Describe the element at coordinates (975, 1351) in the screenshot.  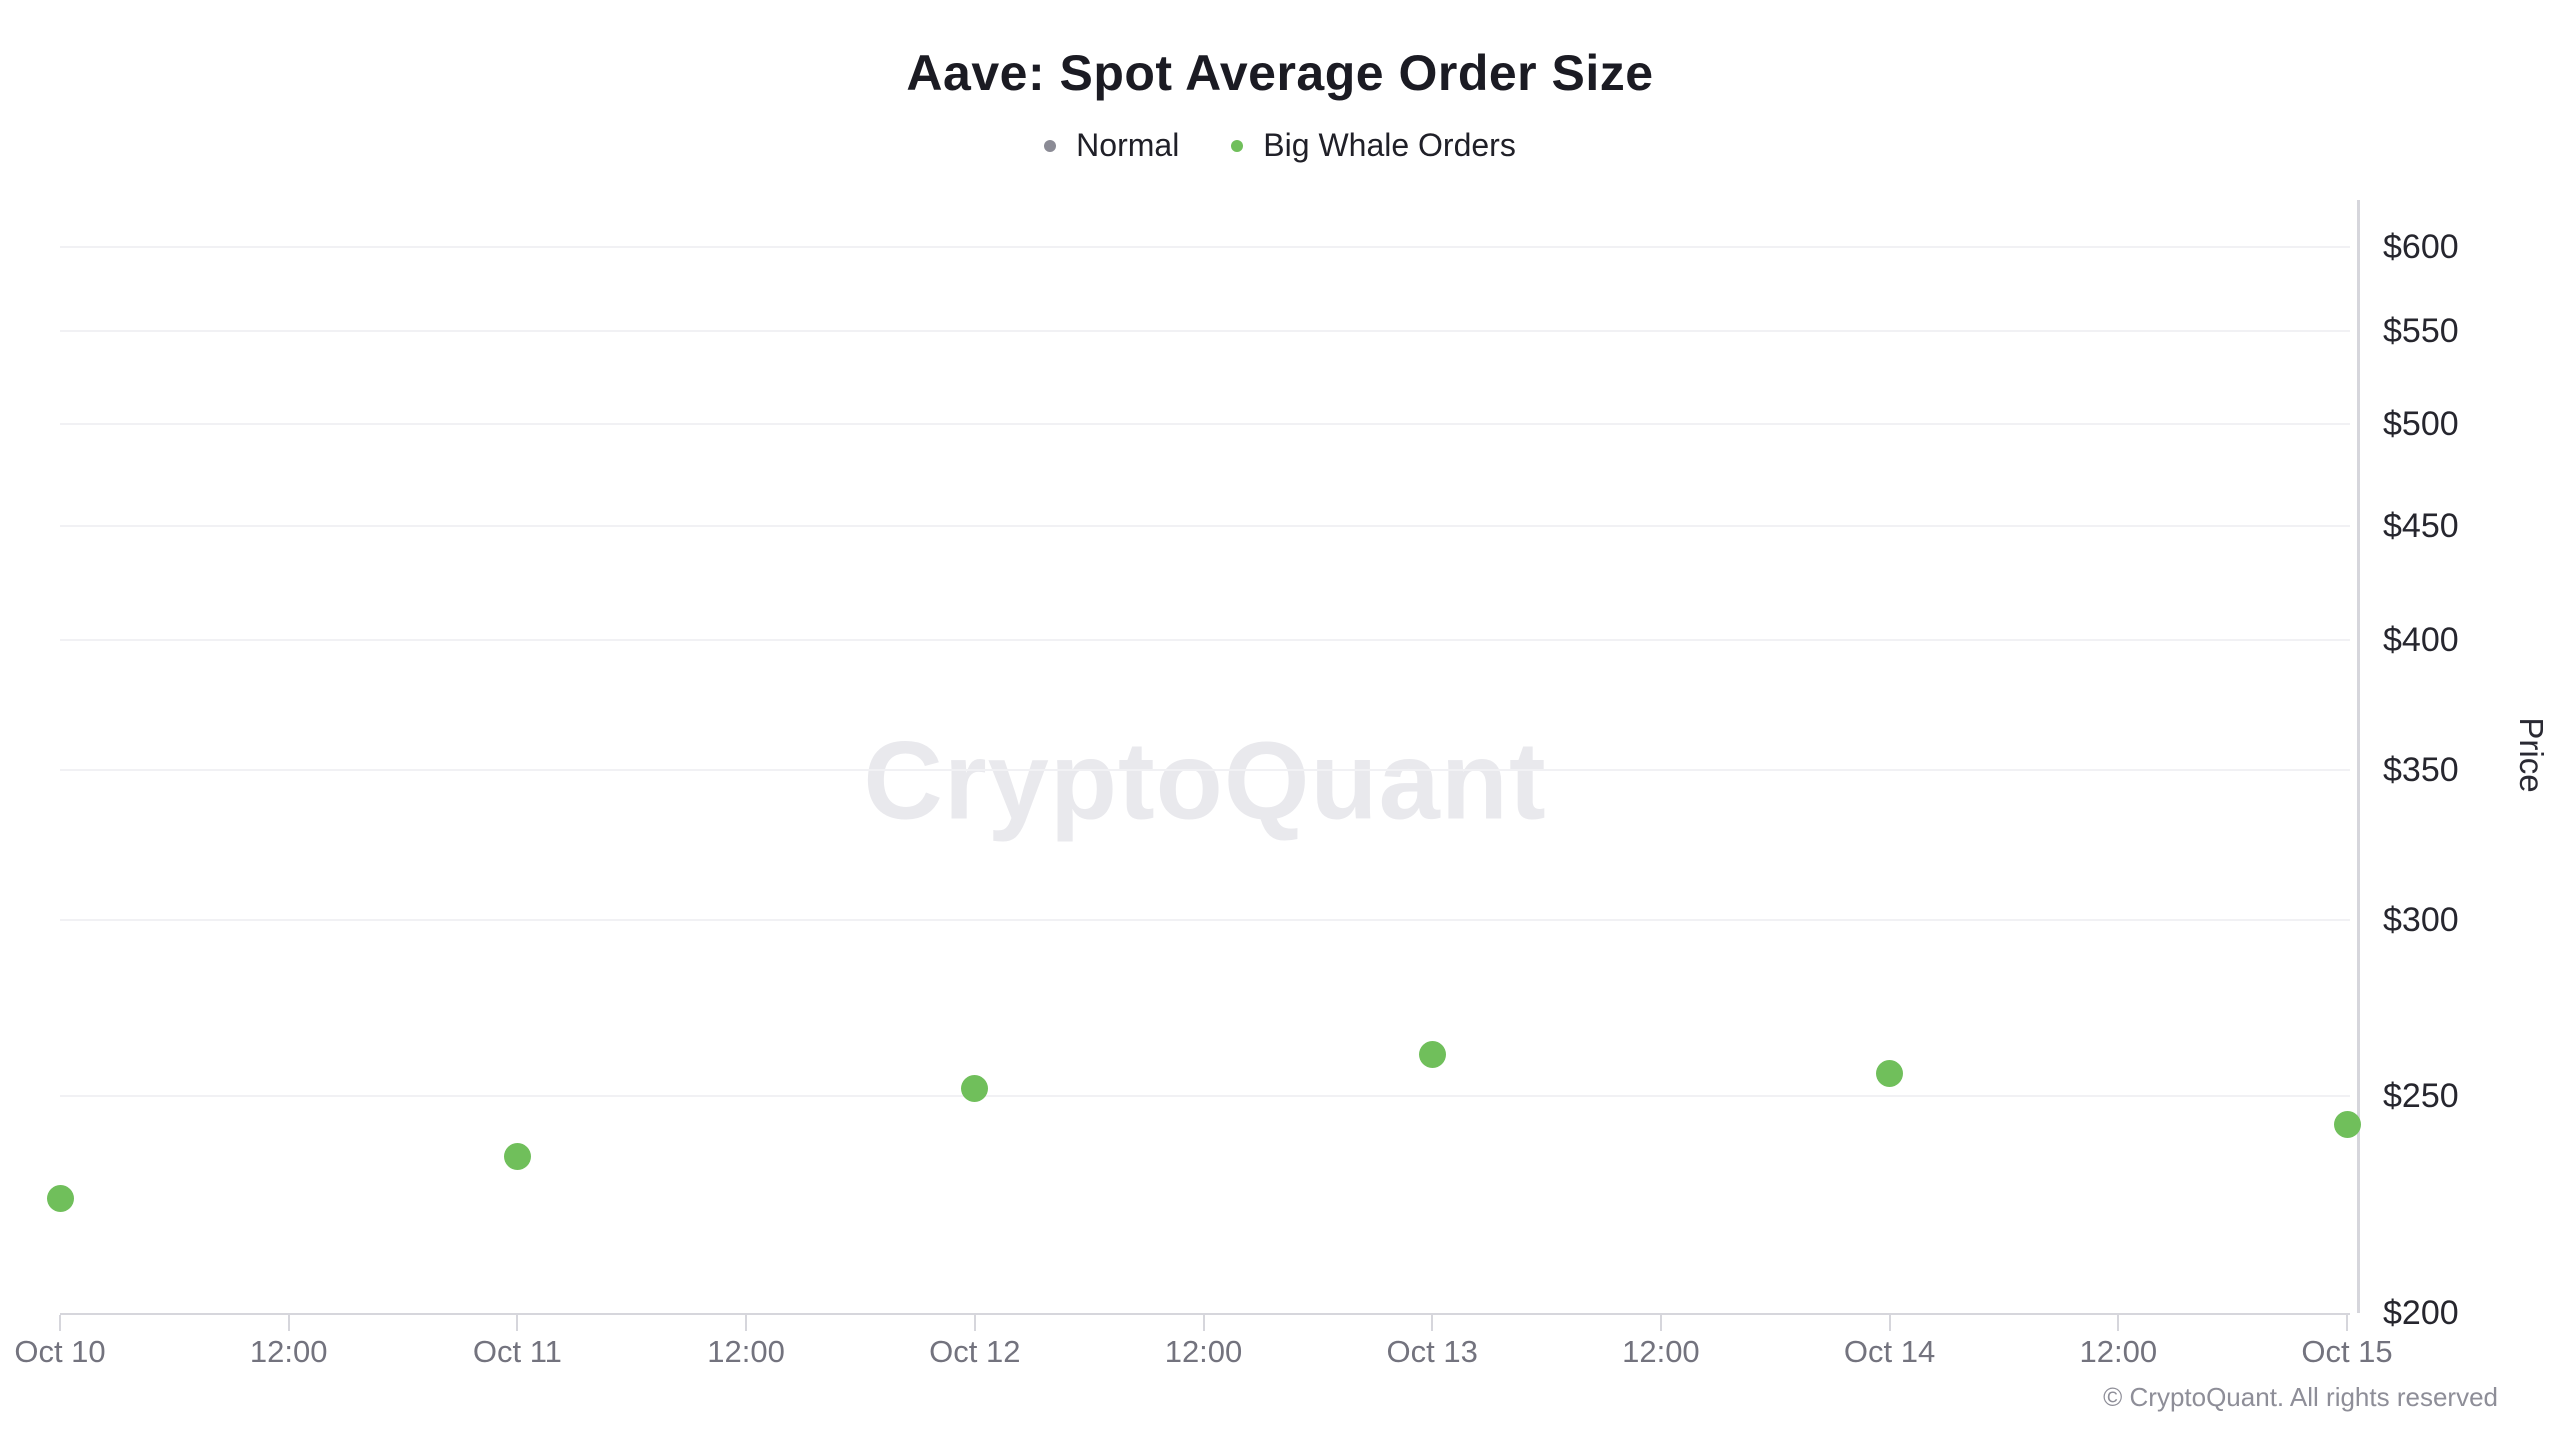
I see `x-tick-label: Oct 12` at that location.